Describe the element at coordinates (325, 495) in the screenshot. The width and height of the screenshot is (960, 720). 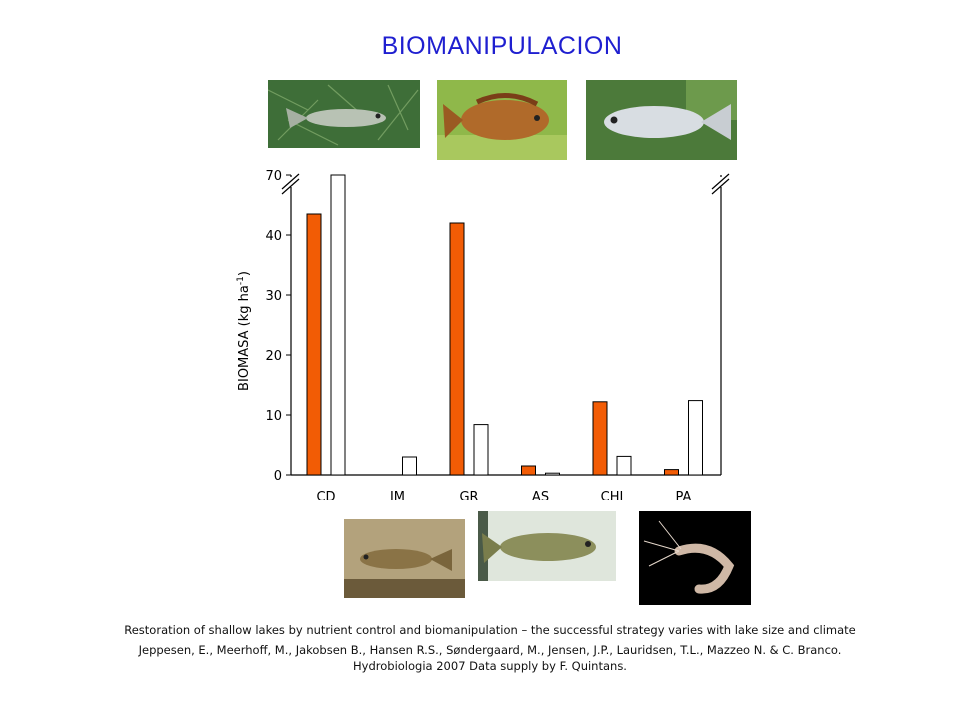
I see `x-tick-label: CD` at that location.